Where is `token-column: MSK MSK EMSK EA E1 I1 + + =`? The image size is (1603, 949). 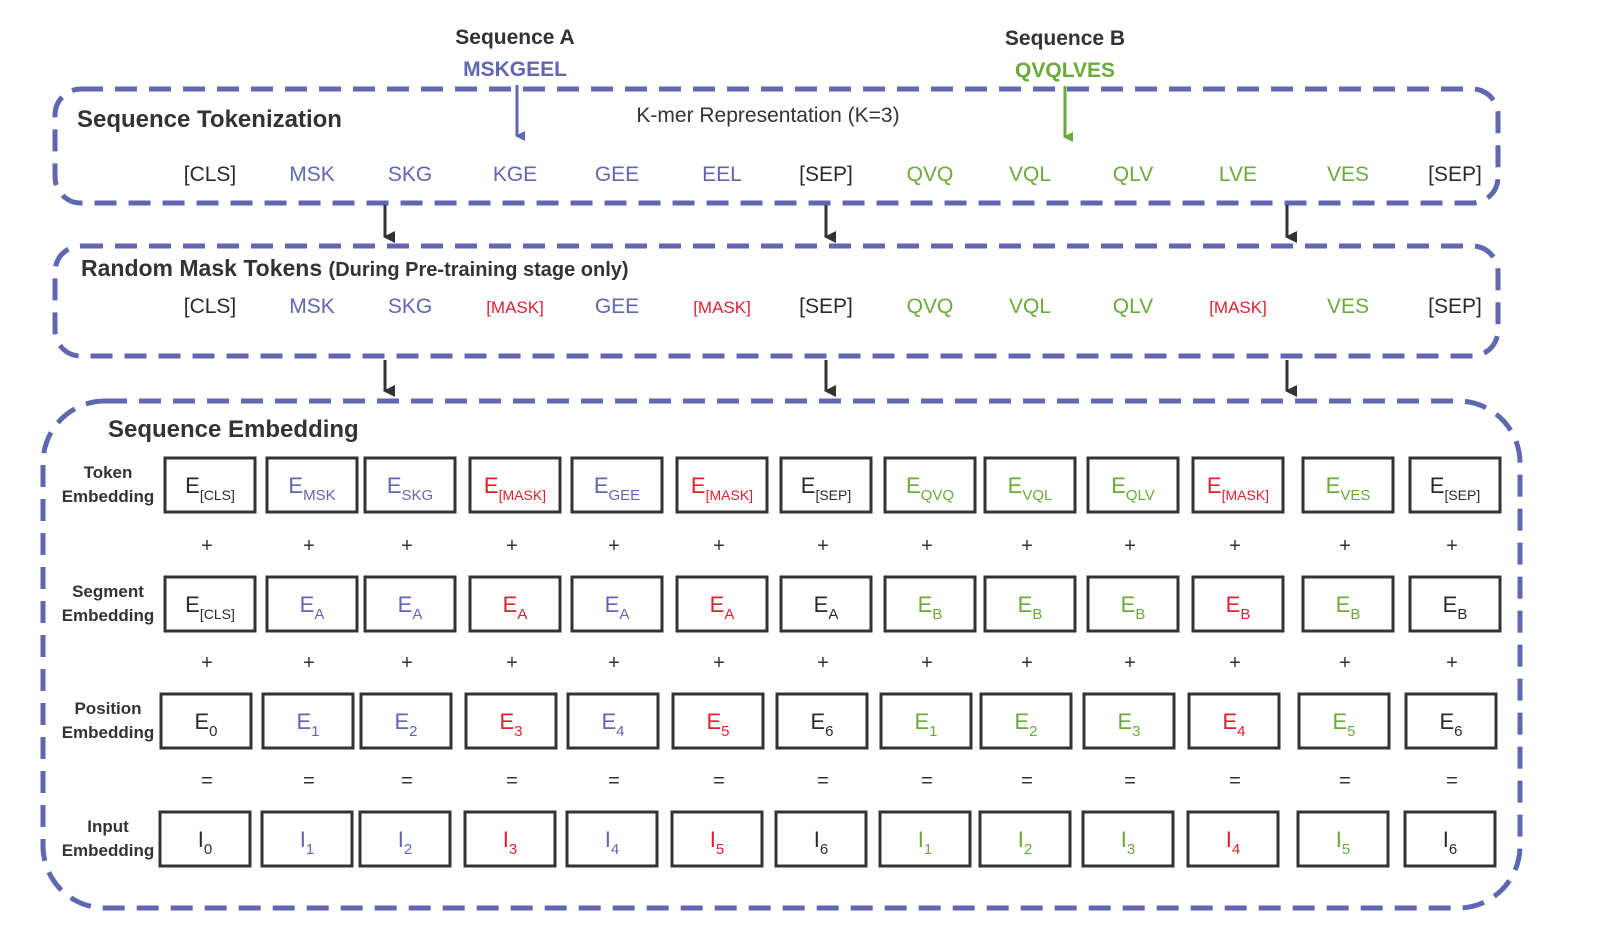 token-column: MSK MSK EMSK EA E1 I1 + + = is located at coordinates (309, 515).